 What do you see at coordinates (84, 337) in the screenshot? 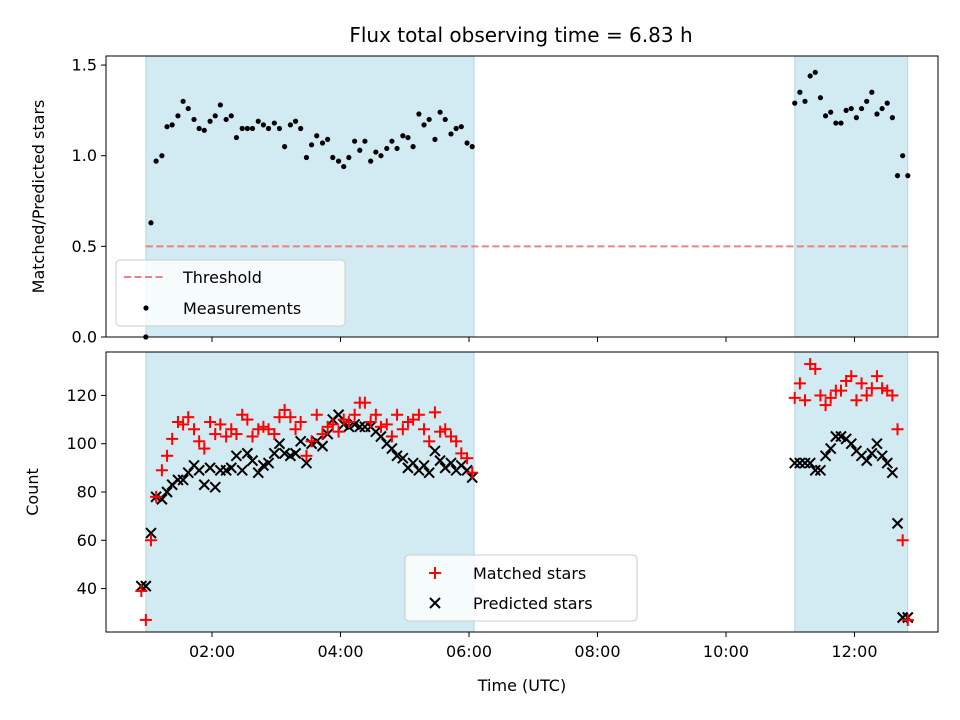
I see `y-tick-label: 0.0` at bounding box center [84, 337].